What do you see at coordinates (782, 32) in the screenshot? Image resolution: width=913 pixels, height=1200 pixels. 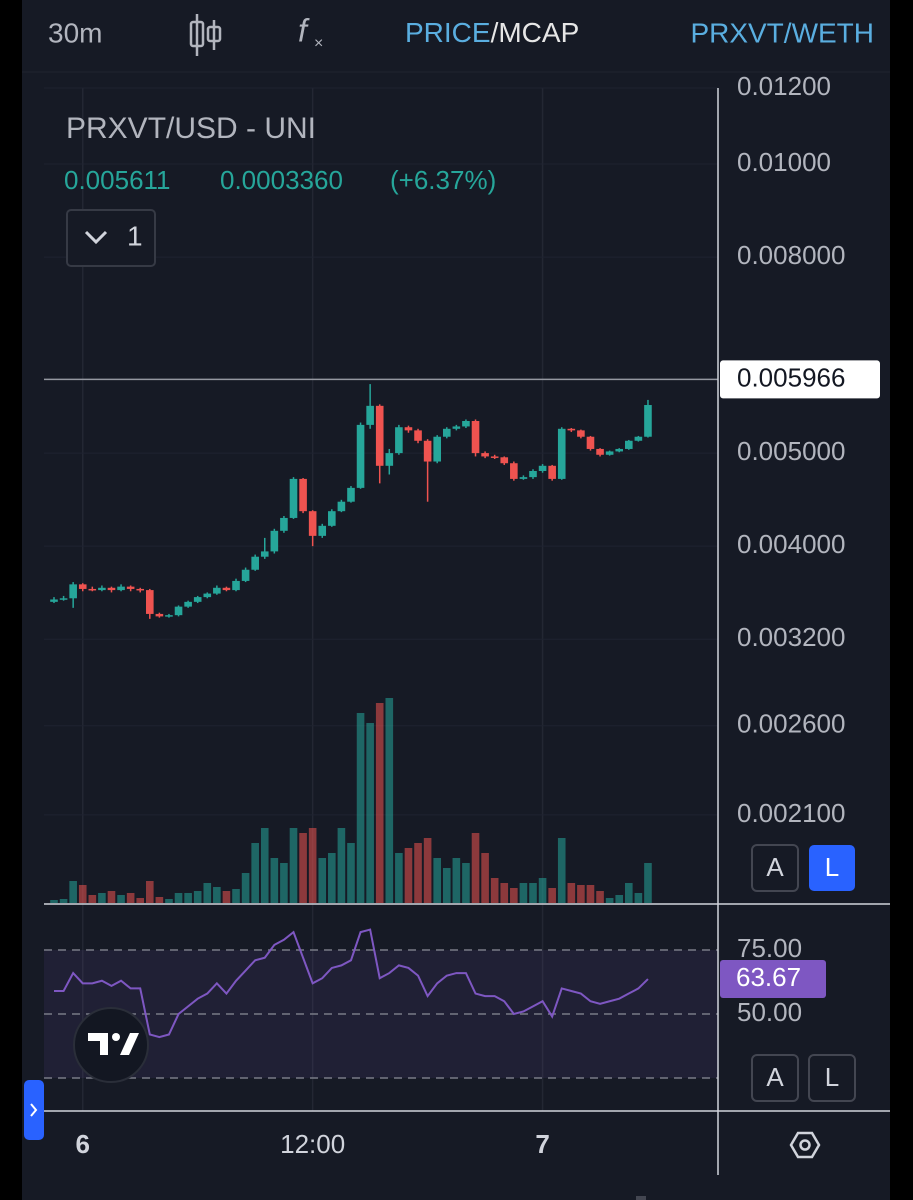 I see `pair-selector: PRXVT/WETH` at bounding box center [782, 32].